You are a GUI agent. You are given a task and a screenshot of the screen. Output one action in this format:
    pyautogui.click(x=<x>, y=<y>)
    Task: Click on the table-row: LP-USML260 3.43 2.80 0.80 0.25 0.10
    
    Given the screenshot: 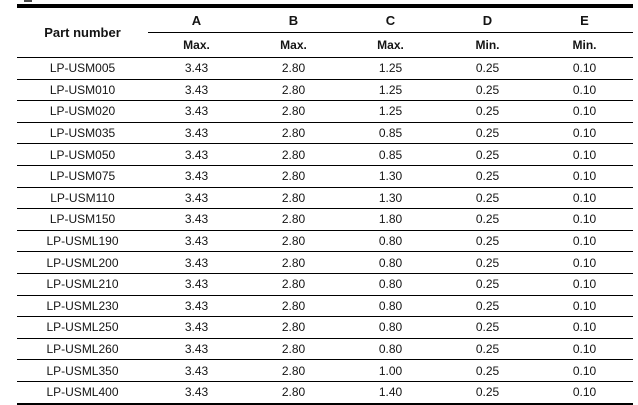 What is the action you would take?
    pyautogui.click(x=325, y=349)
    